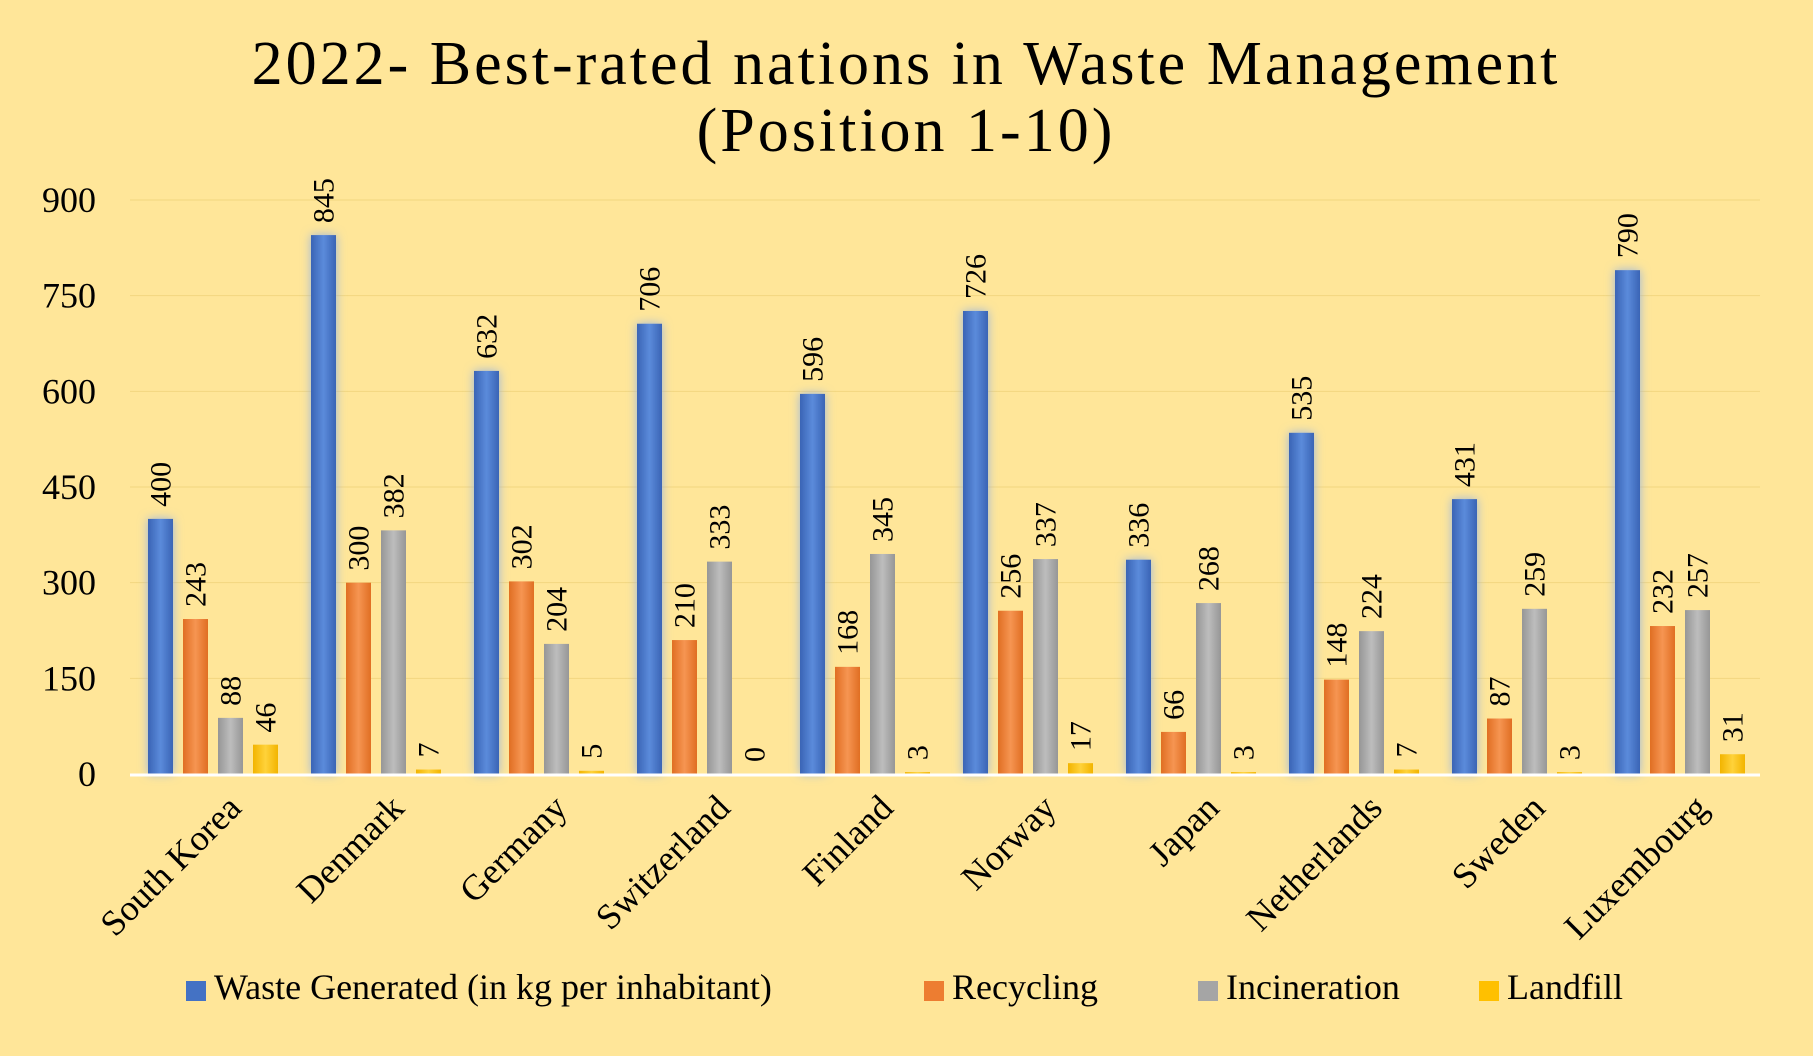  I want to click on data-label: 66, so click(1174, 705).